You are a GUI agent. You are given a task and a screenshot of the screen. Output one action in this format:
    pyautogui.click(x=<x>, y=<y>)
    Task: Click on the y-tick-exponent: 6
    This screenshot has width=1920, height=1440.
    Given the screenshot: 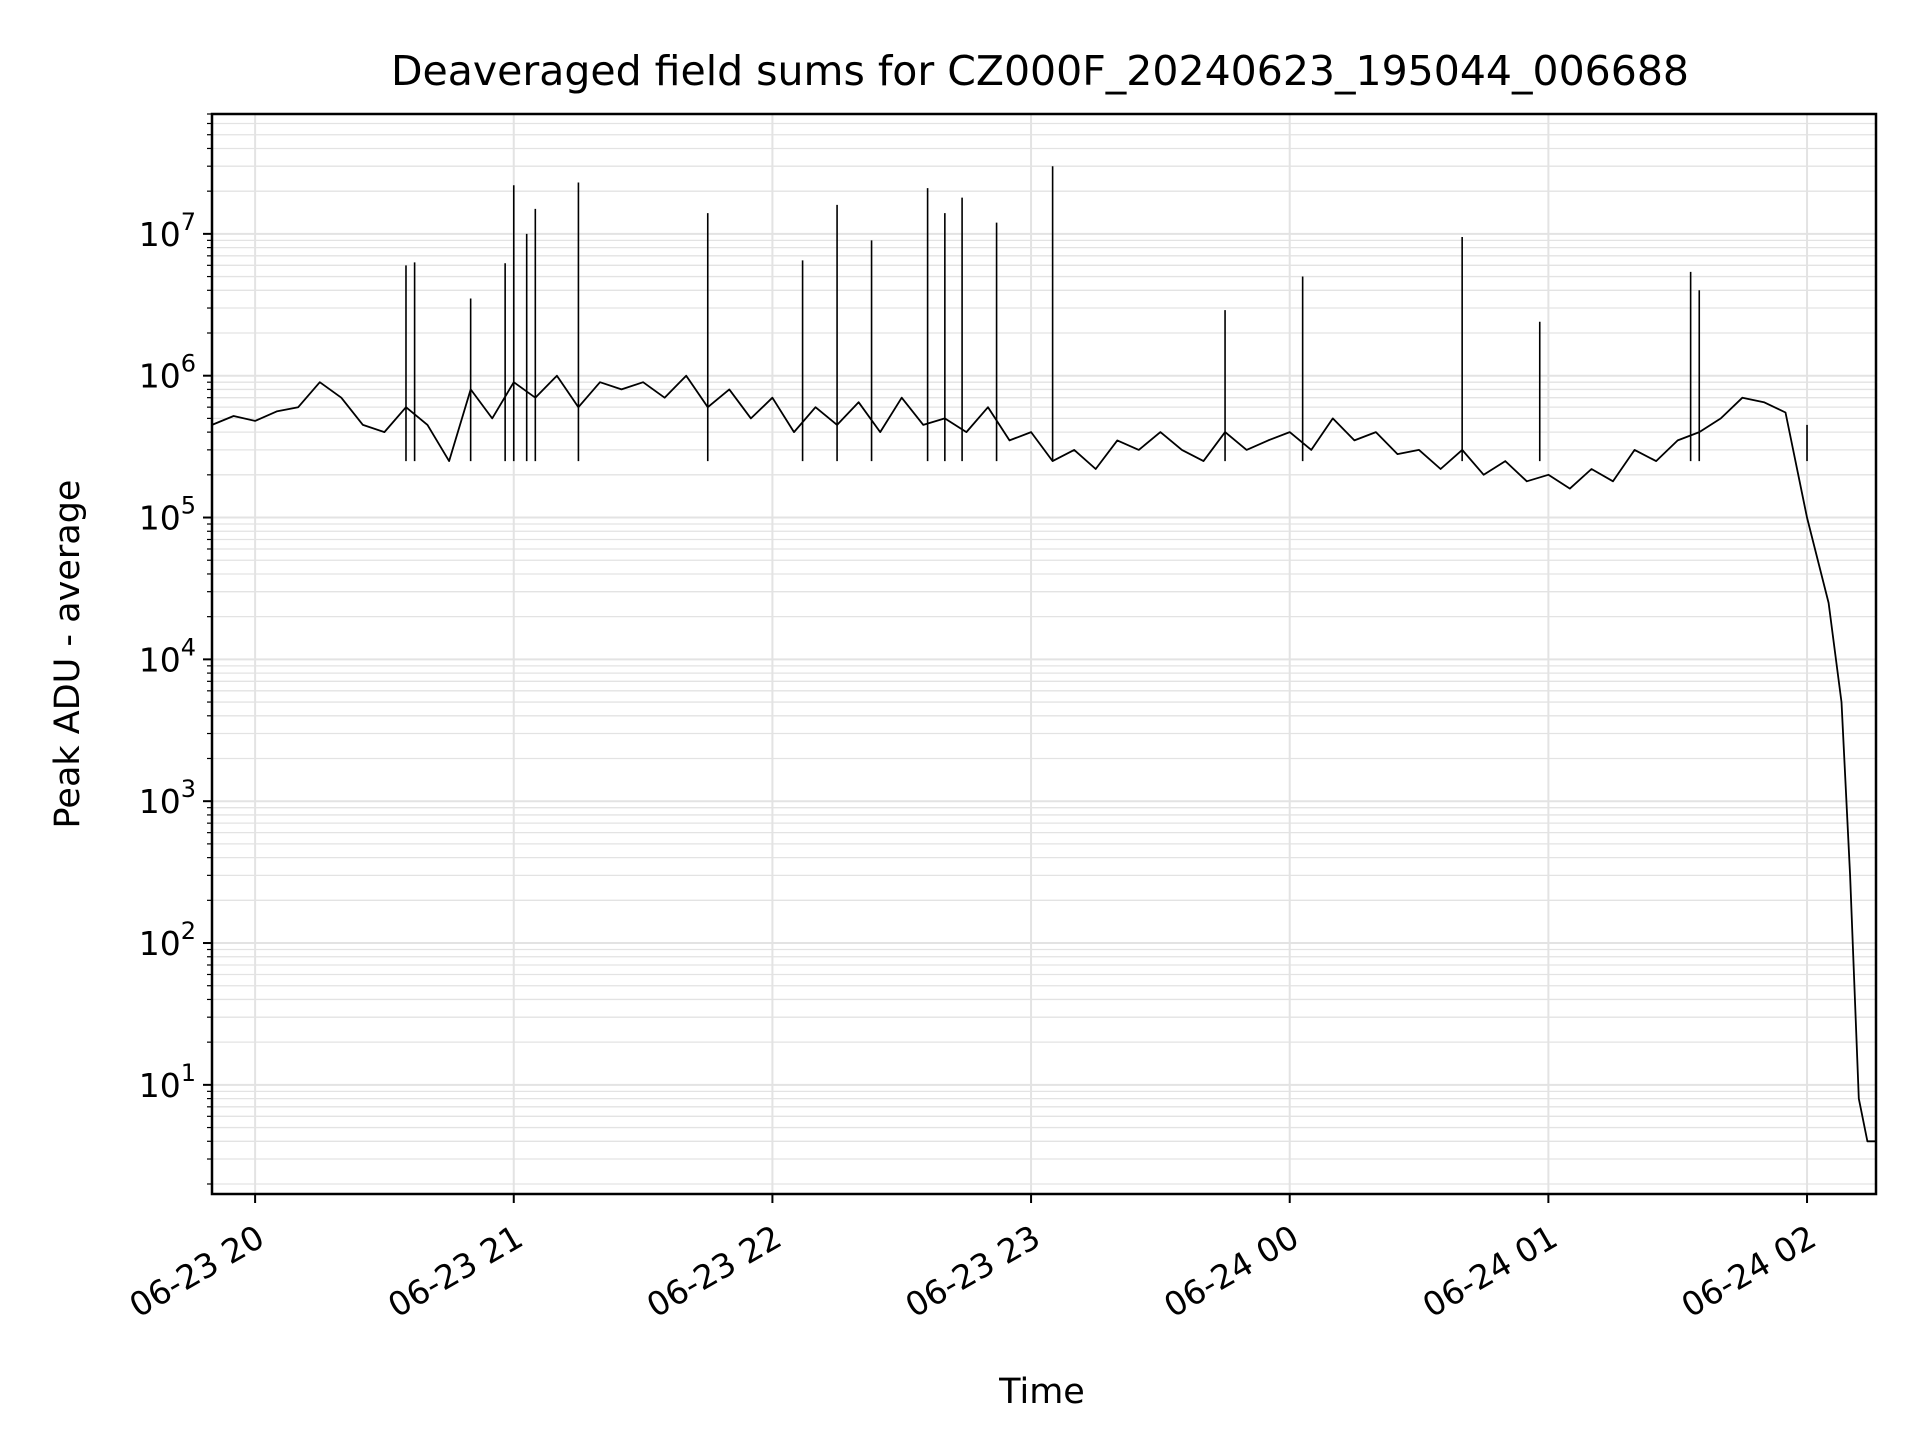 What is the action you would take?
    pyautogui.click(x=188, y=364)
    